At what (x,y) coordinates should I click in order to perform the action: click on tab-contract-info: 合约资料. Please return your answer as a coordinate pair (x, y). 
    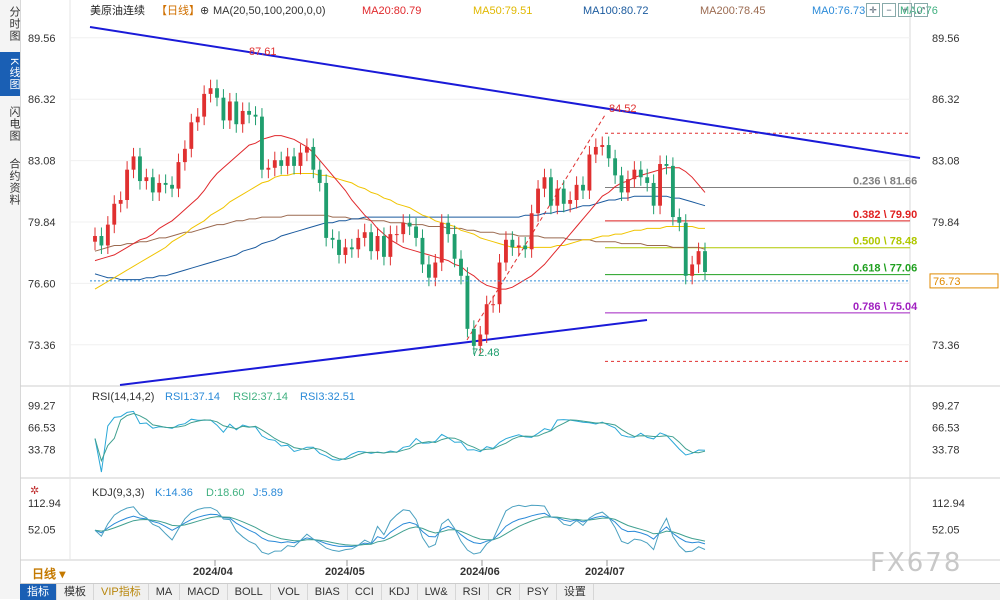
    Looking at the image, I should click on (14, 182).